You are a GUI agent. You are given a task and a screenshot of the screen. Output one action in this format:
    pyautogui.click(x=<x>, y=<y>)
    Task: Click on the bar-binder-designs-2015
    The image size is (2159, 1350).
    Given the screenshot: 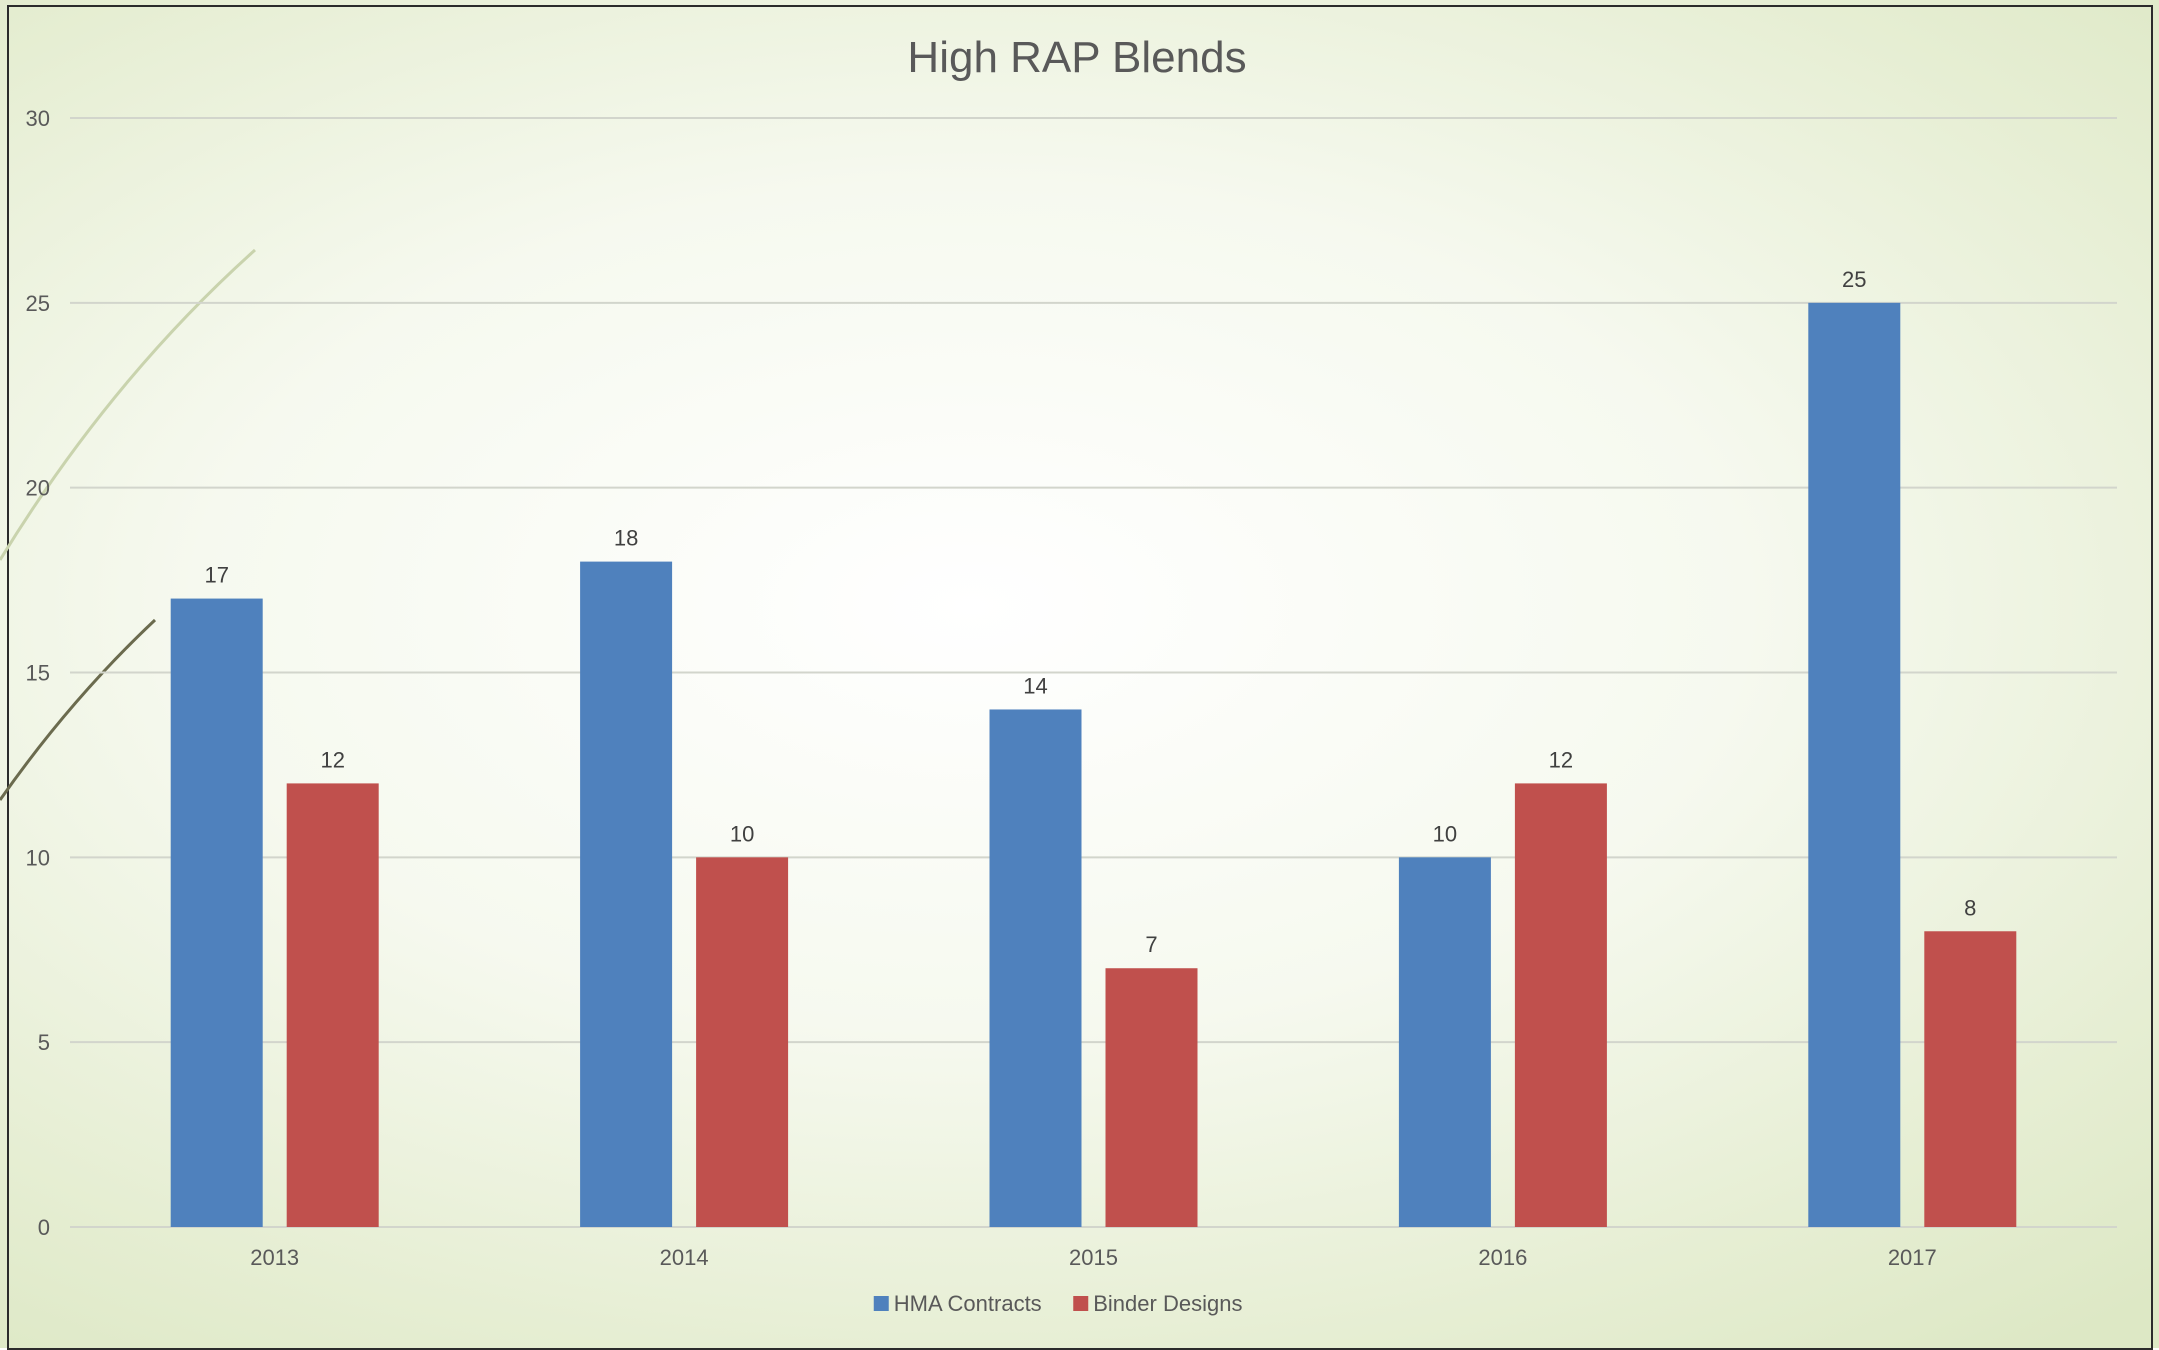 What is the action you would take?
    pyautogui.click(x=1151, y=1097)
    